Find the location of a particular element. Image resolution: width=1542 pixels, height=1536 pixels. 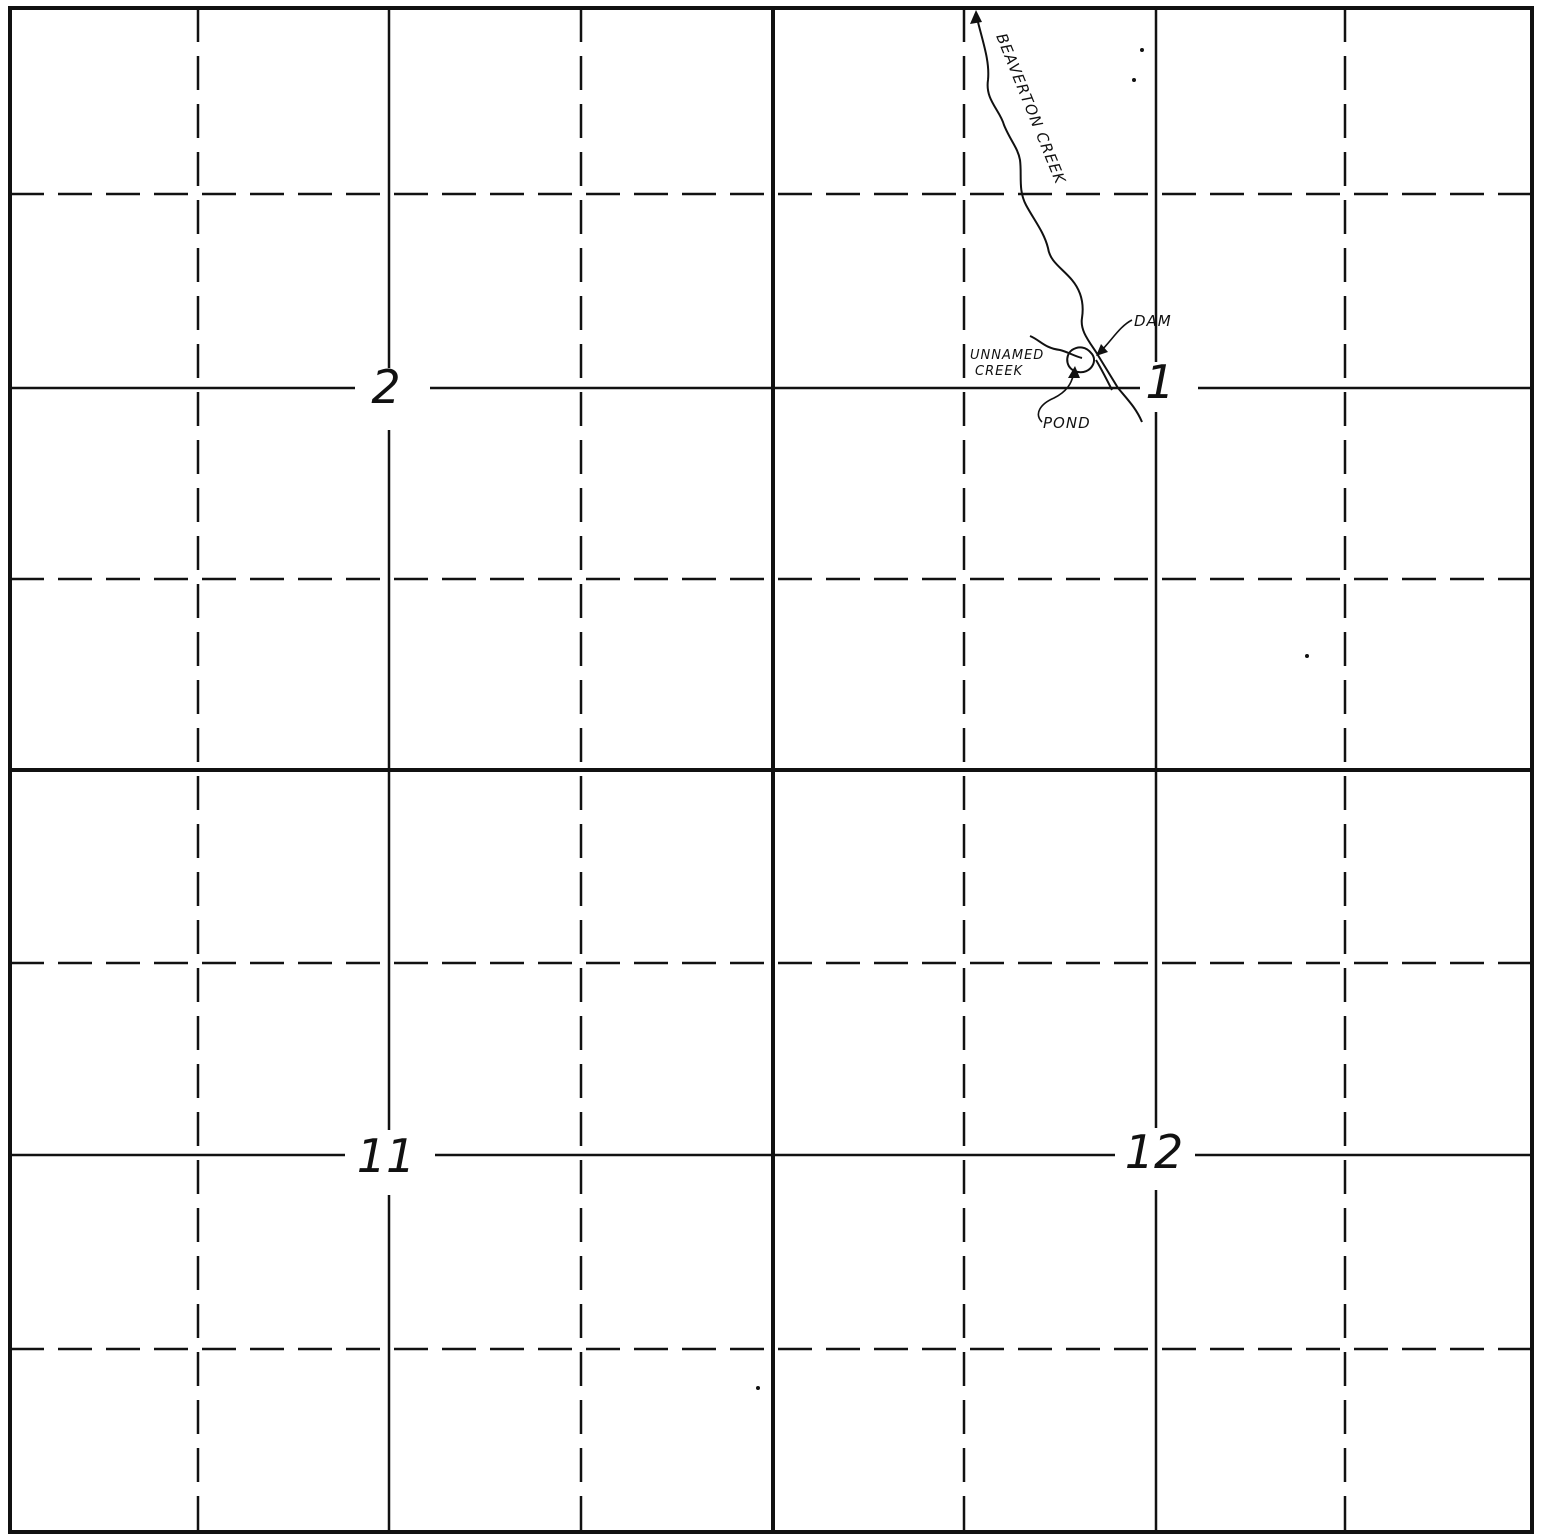

section-number-2: 2 is located at coordinates (385, 387).